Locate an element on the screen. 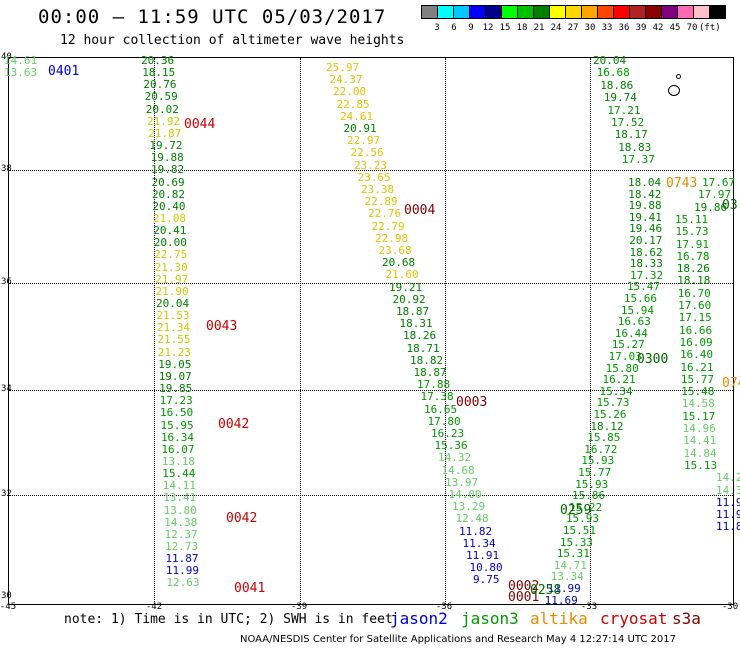 The image size is (740, 650). wave-height-value: 15.80 is located at coordinates (622, 368).